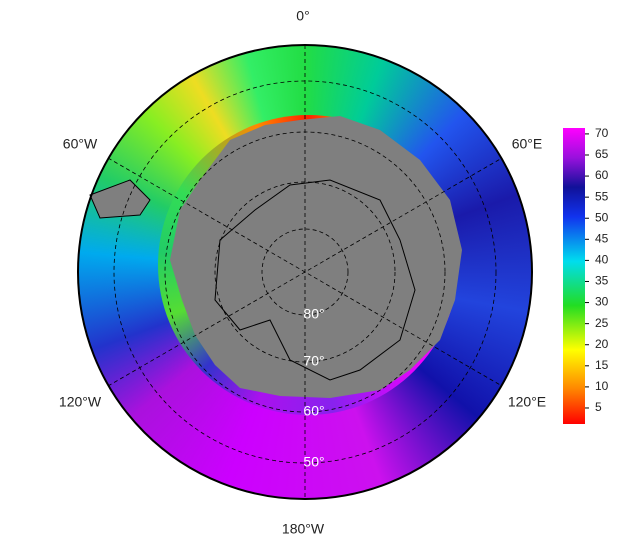  Describe the element at coordinates (598, 407) in the screenshot. I see `colorbar-tick-label: 5` at that location.